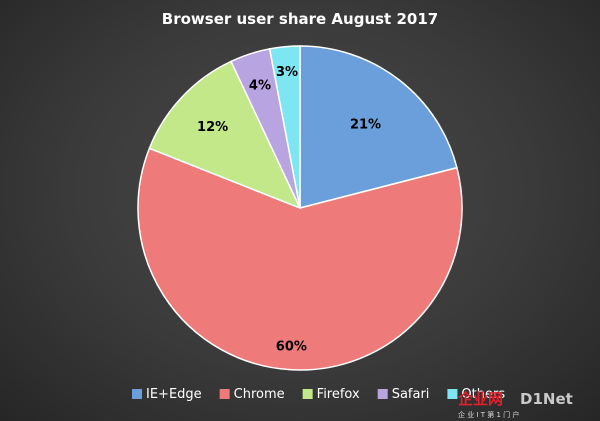 Image resolution: width=600 pixels, height=421 pixels. I want to click on slice-label-firefox: 12%, so click(212, 127).